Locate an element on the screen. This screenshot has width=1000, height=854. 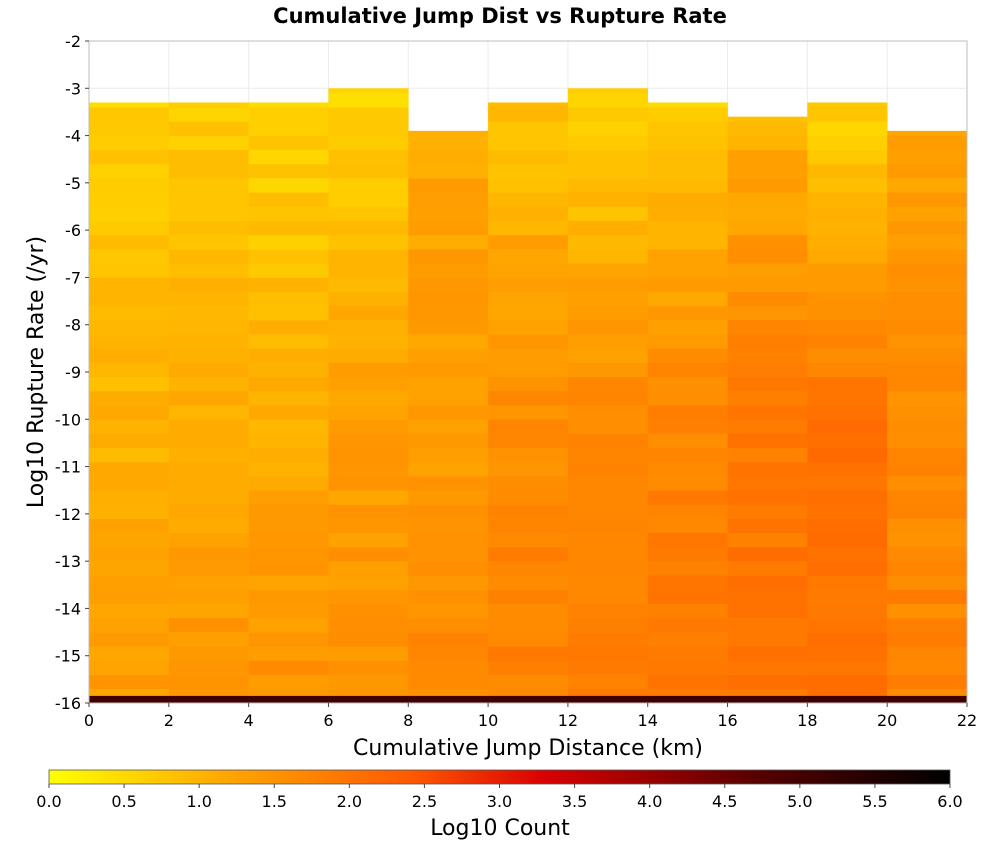
x-tick-label: 4 is located at coordinates (249, 720).